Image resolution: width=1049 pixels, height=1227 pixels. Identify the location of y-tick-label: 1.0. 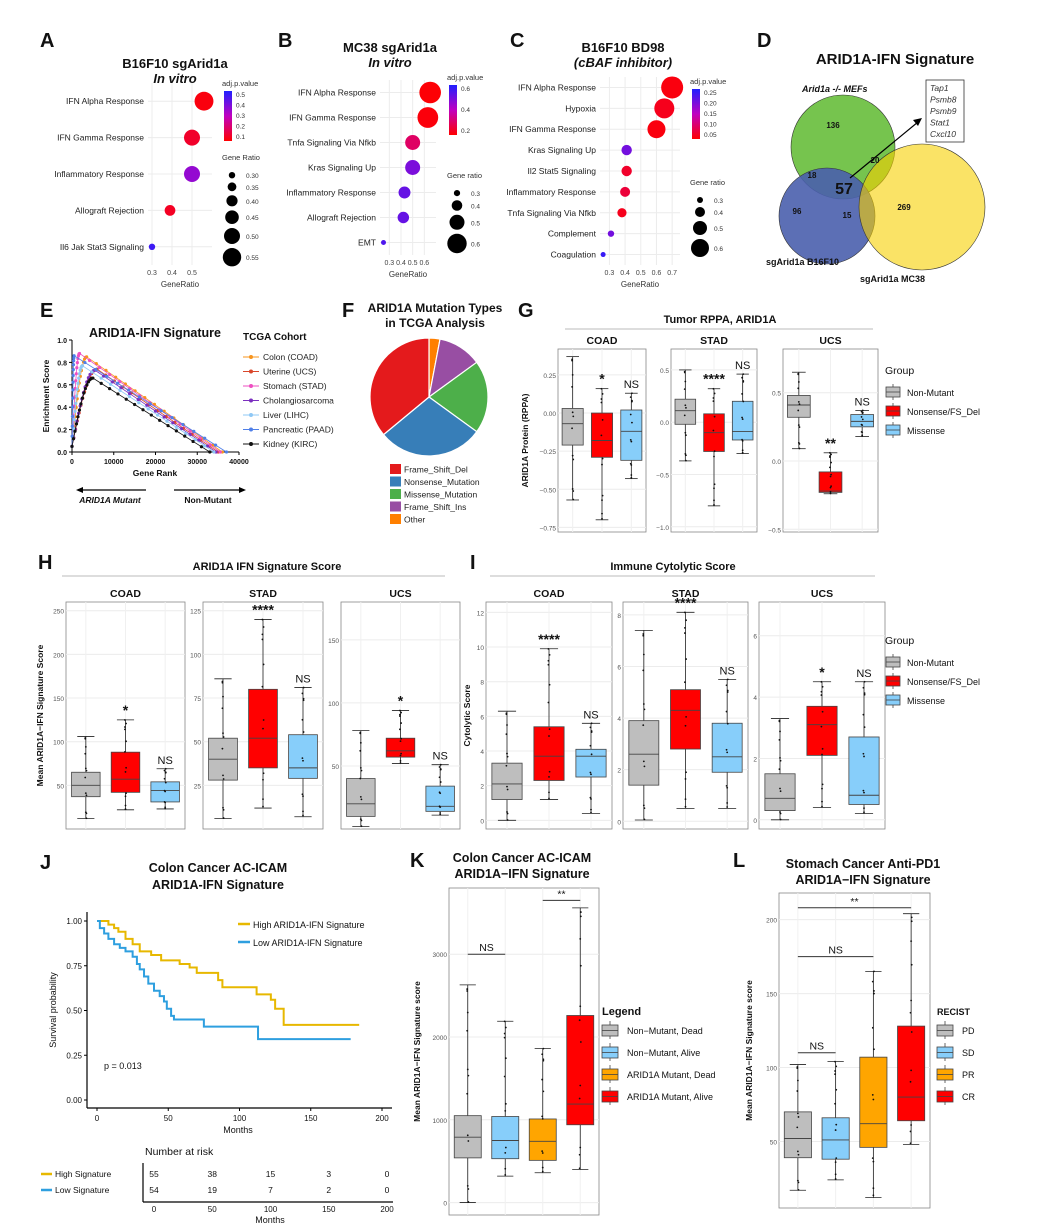
(62, 341).